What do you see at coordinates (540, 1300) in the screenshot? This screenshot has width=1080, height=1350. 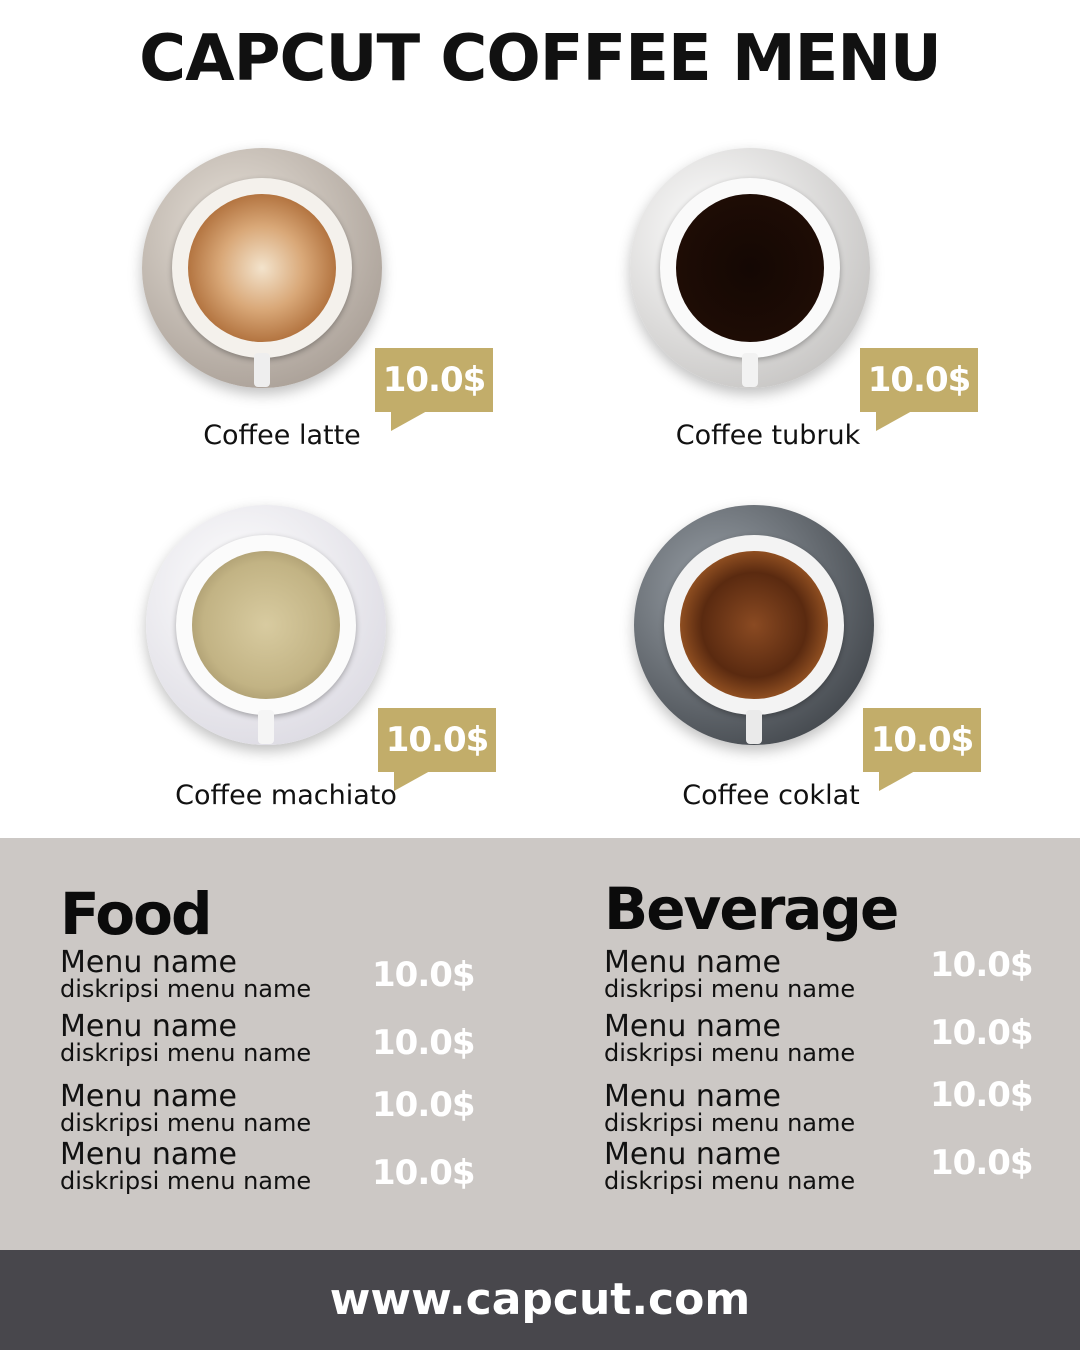 I see `footer-url: www.capcut.com` at bounding box center [540, 1300].